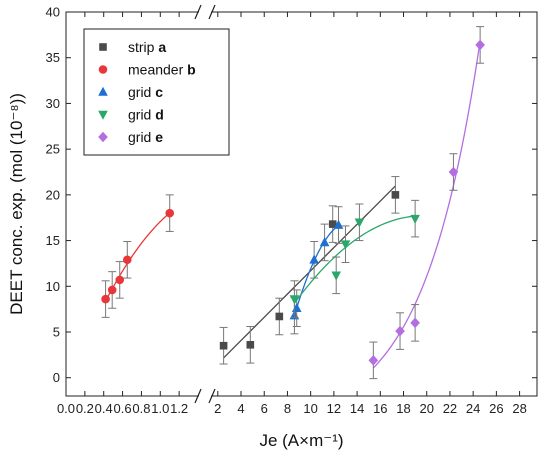  I want to click on legend-box, so click(156, 92).